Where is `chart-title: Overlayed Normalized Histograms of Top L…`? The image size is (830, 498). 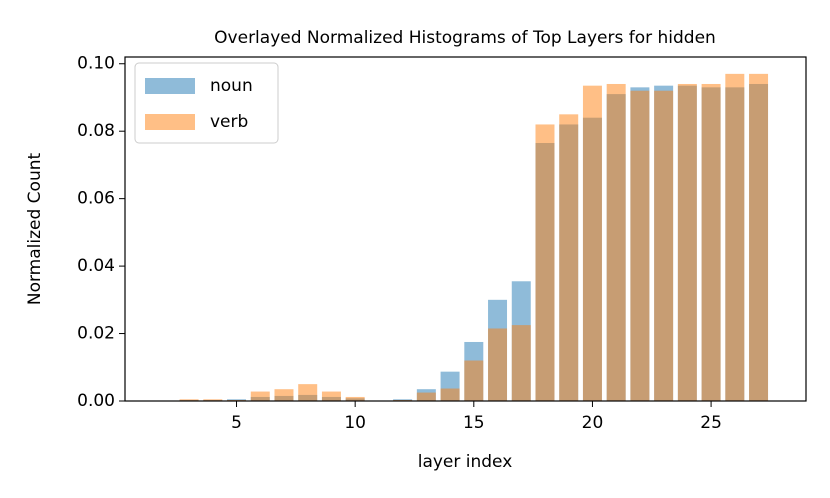
chart-title: Overlayed Normalized Histograms of Top L… is located at coordinates (465, 38).